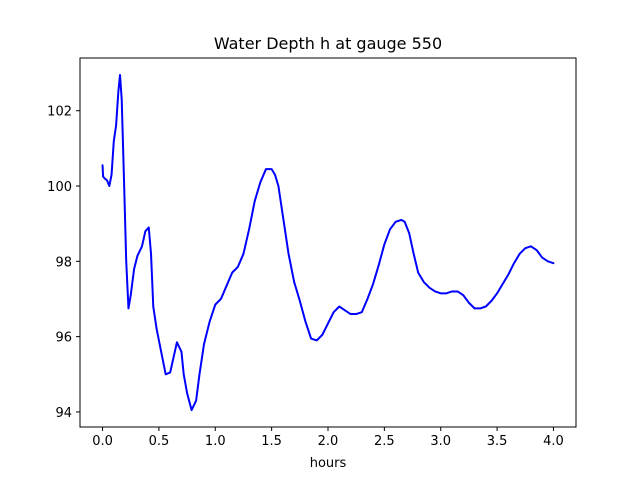 The width and height of the screenshot is (640, 480). I want to click on y-tick-label: 96, so click(63, 338).